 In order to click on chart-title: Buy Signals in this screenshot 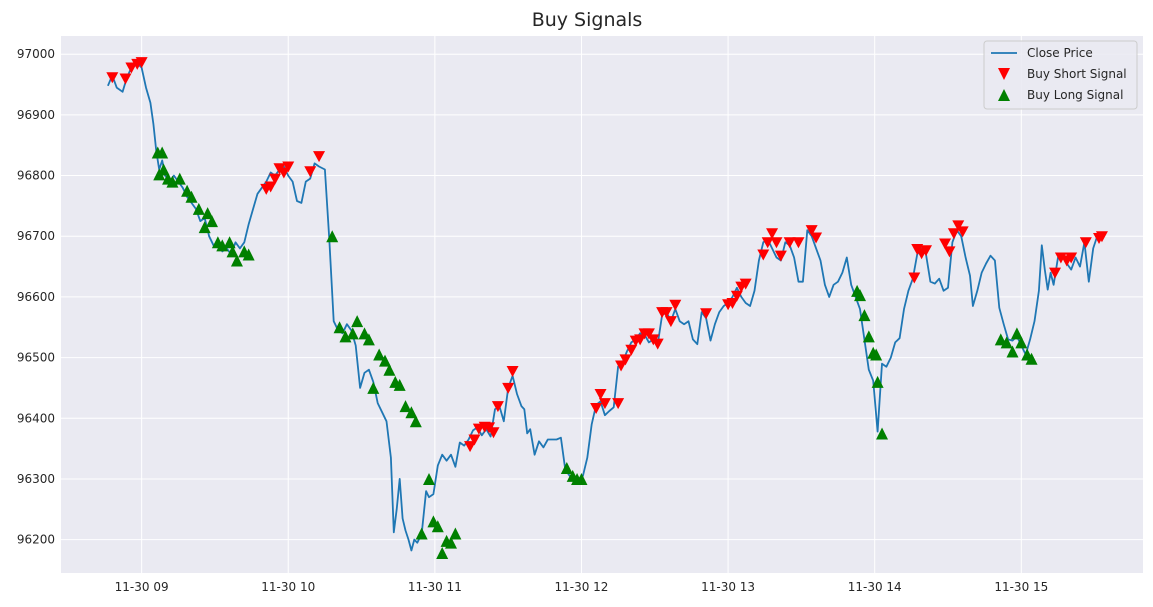, I will do `click(587, 20)`.